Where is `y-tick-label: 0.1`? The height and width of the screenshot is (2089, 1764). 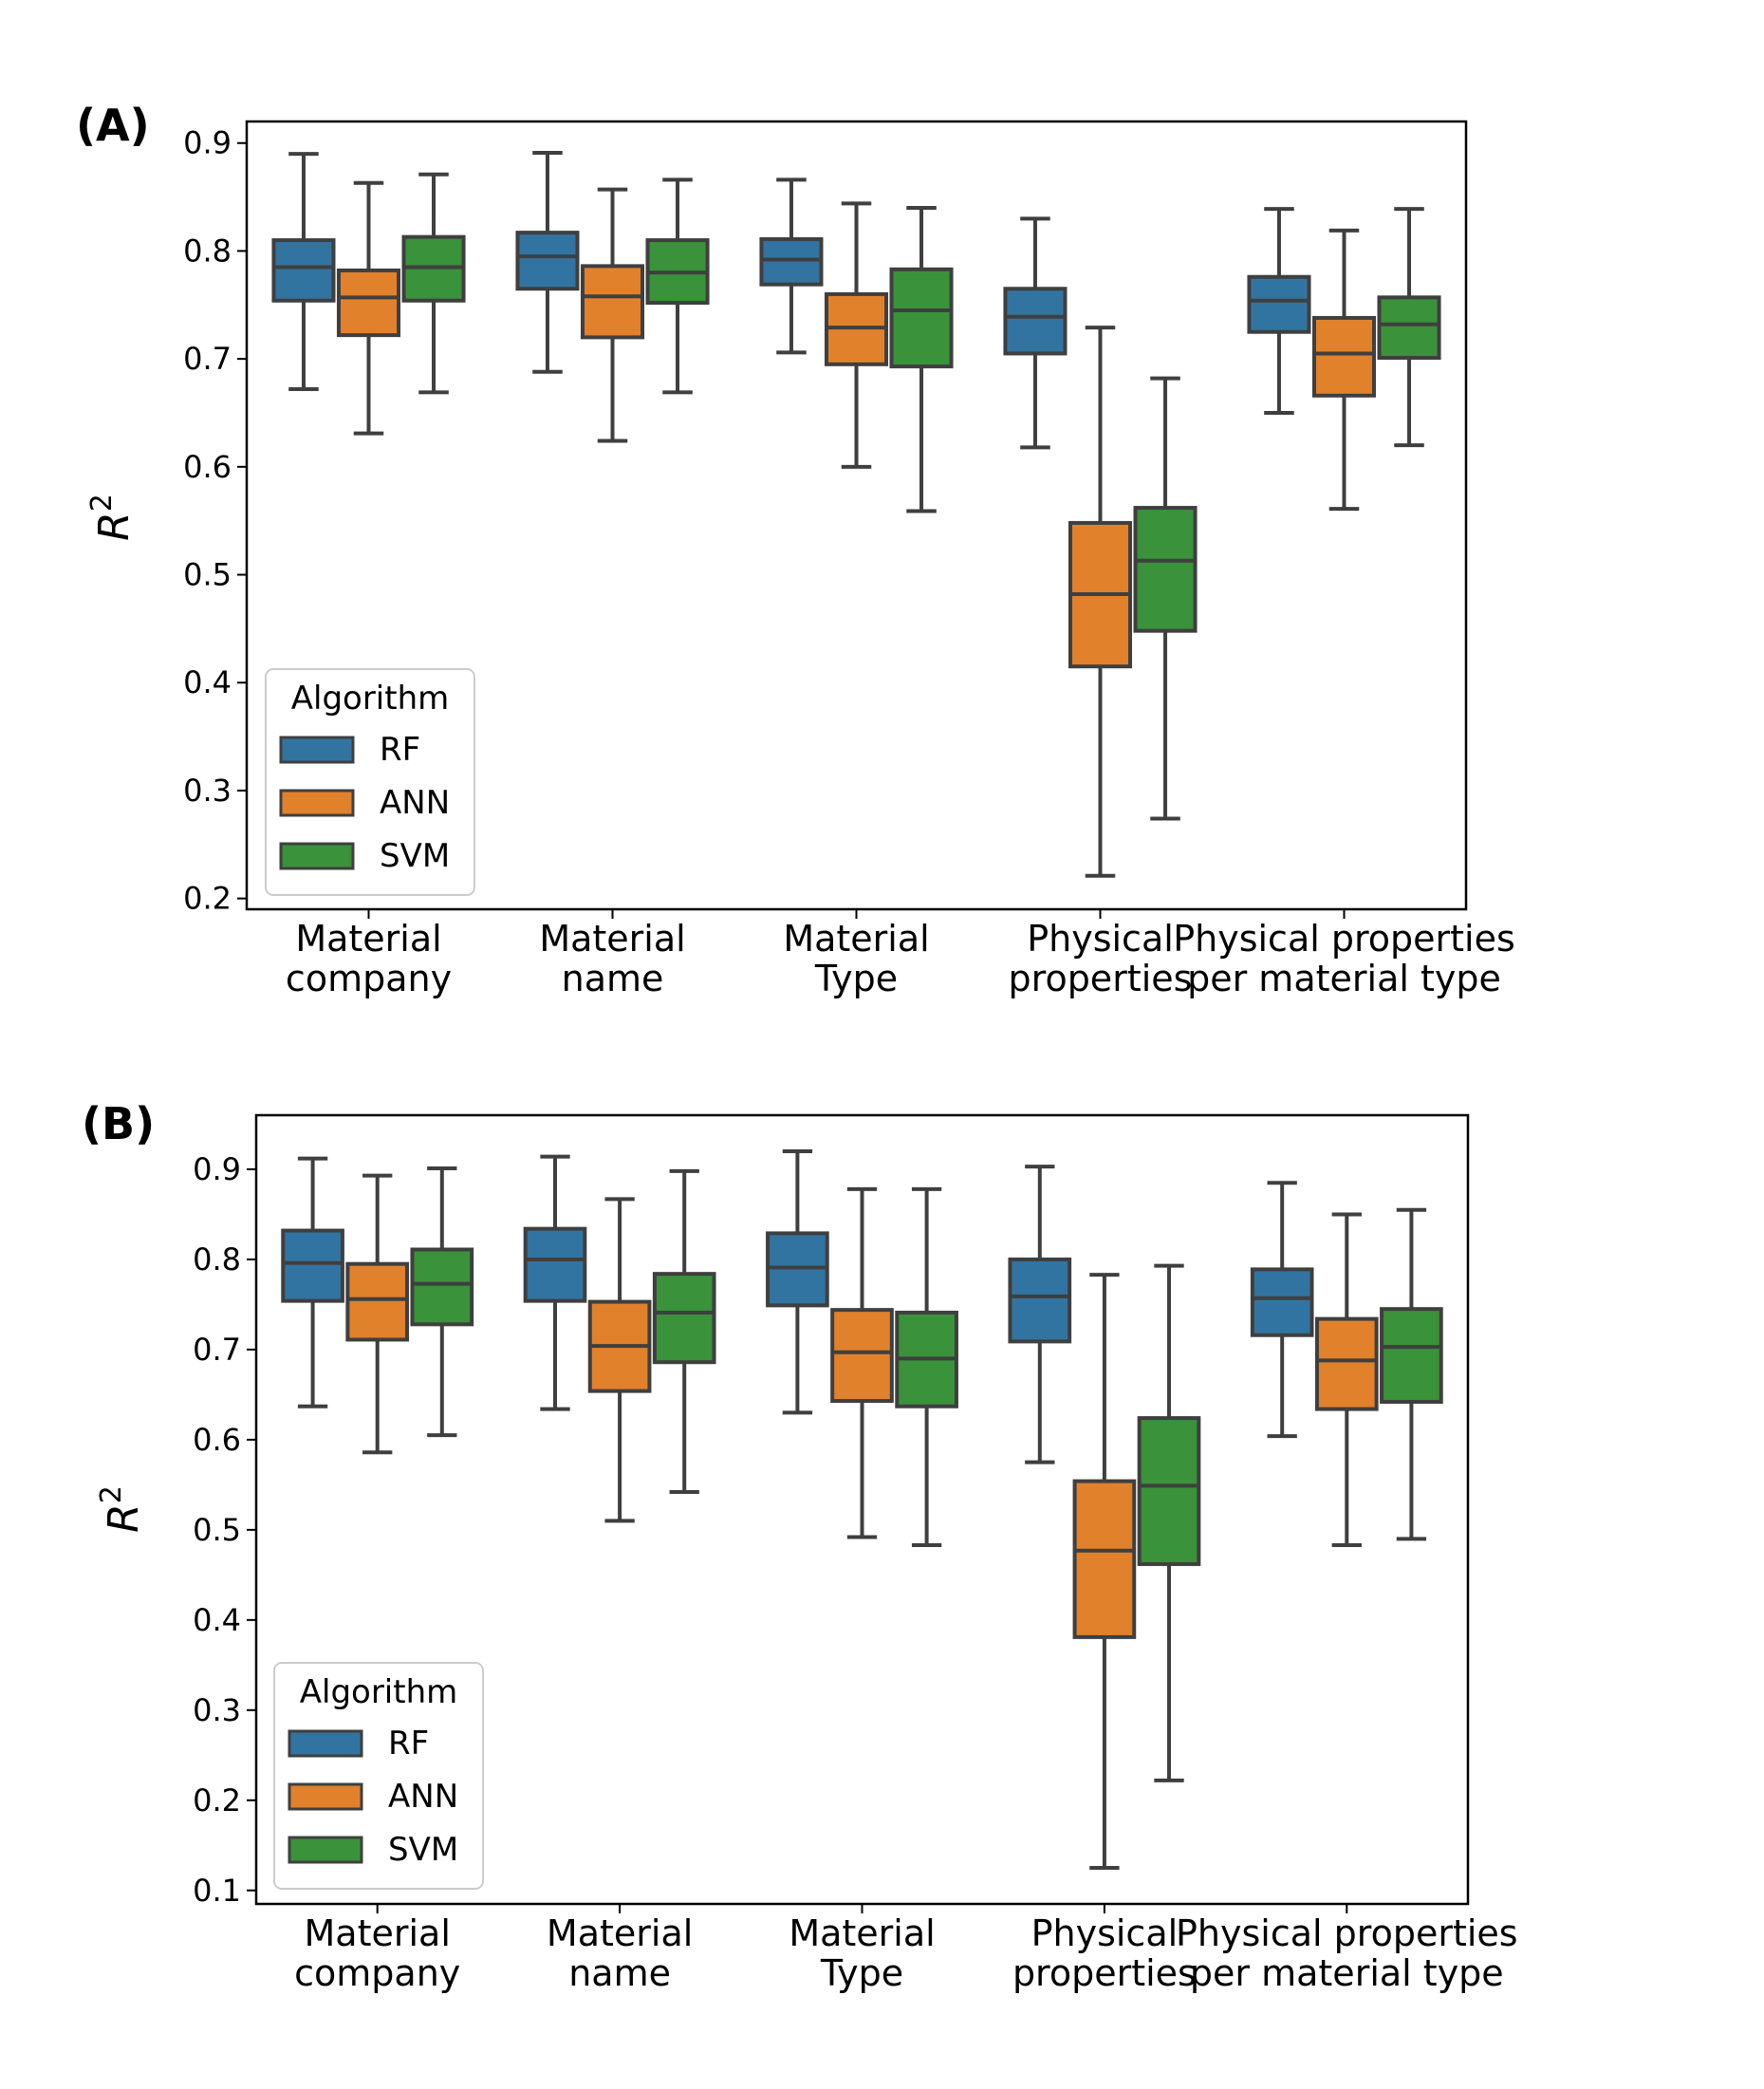
y-tick-label: 0.1 is located at coordinates (217, 1891).